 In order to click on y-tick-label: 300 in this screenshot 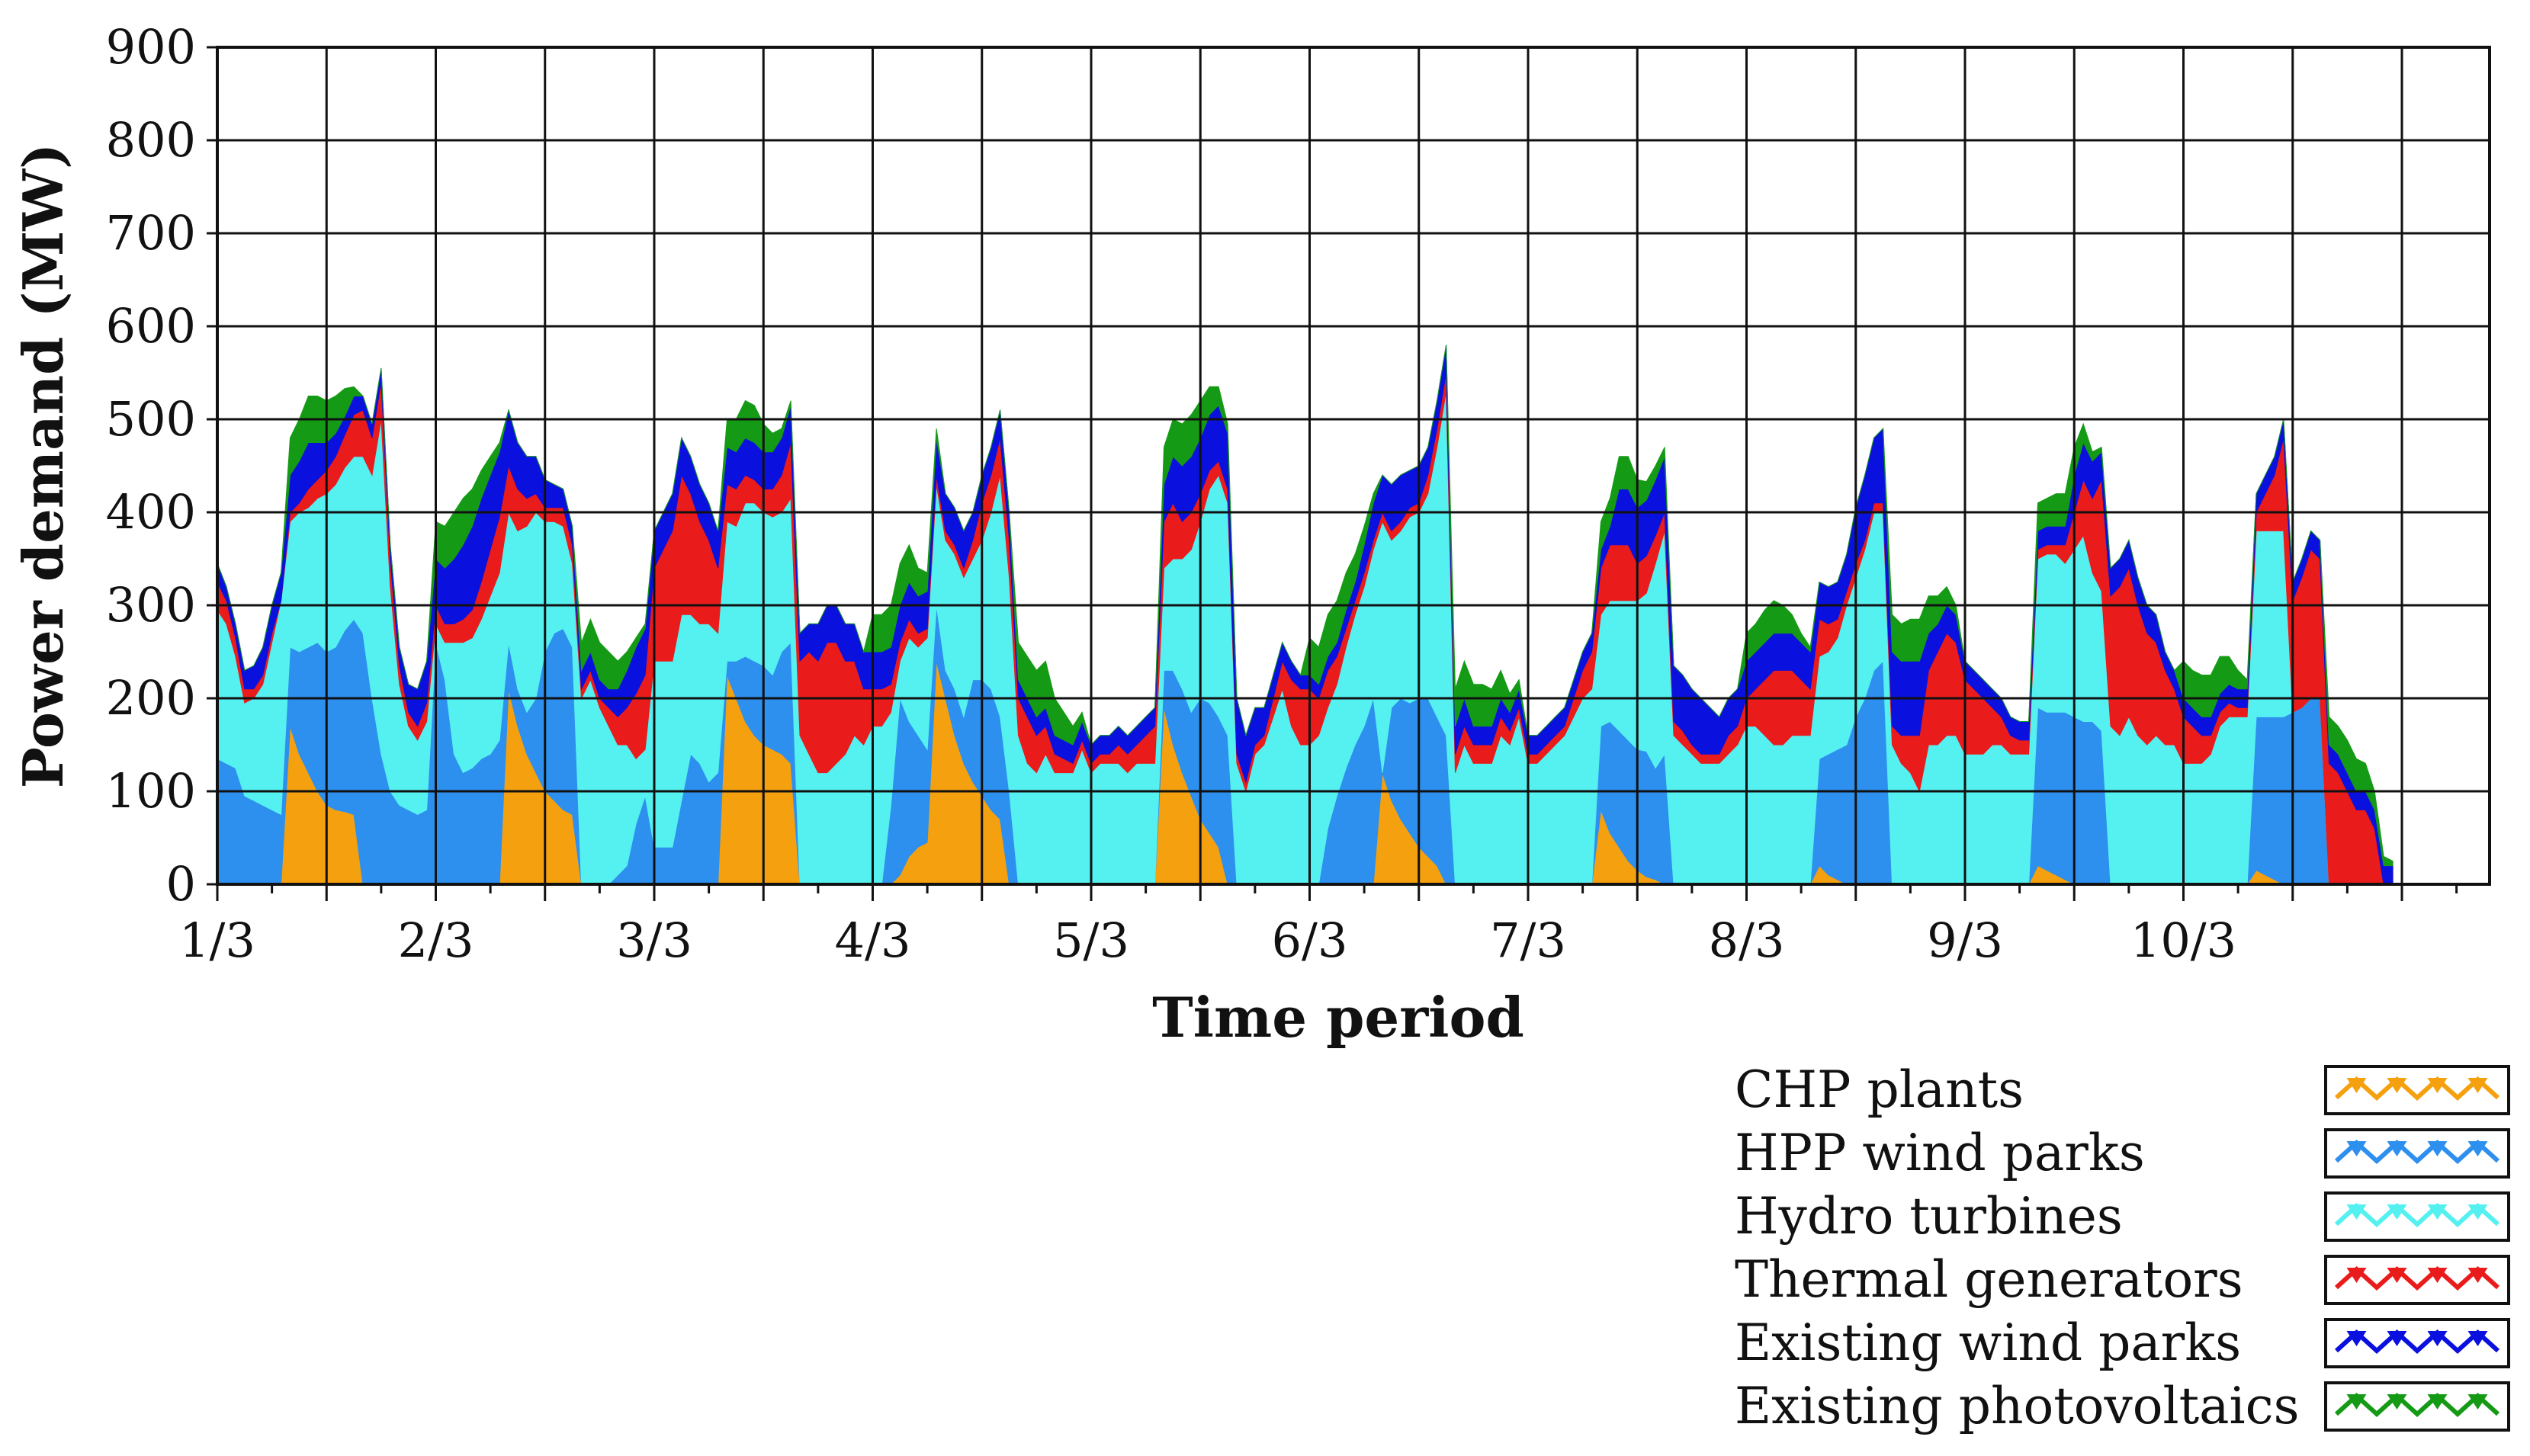, I will do `click(151, 605)`.